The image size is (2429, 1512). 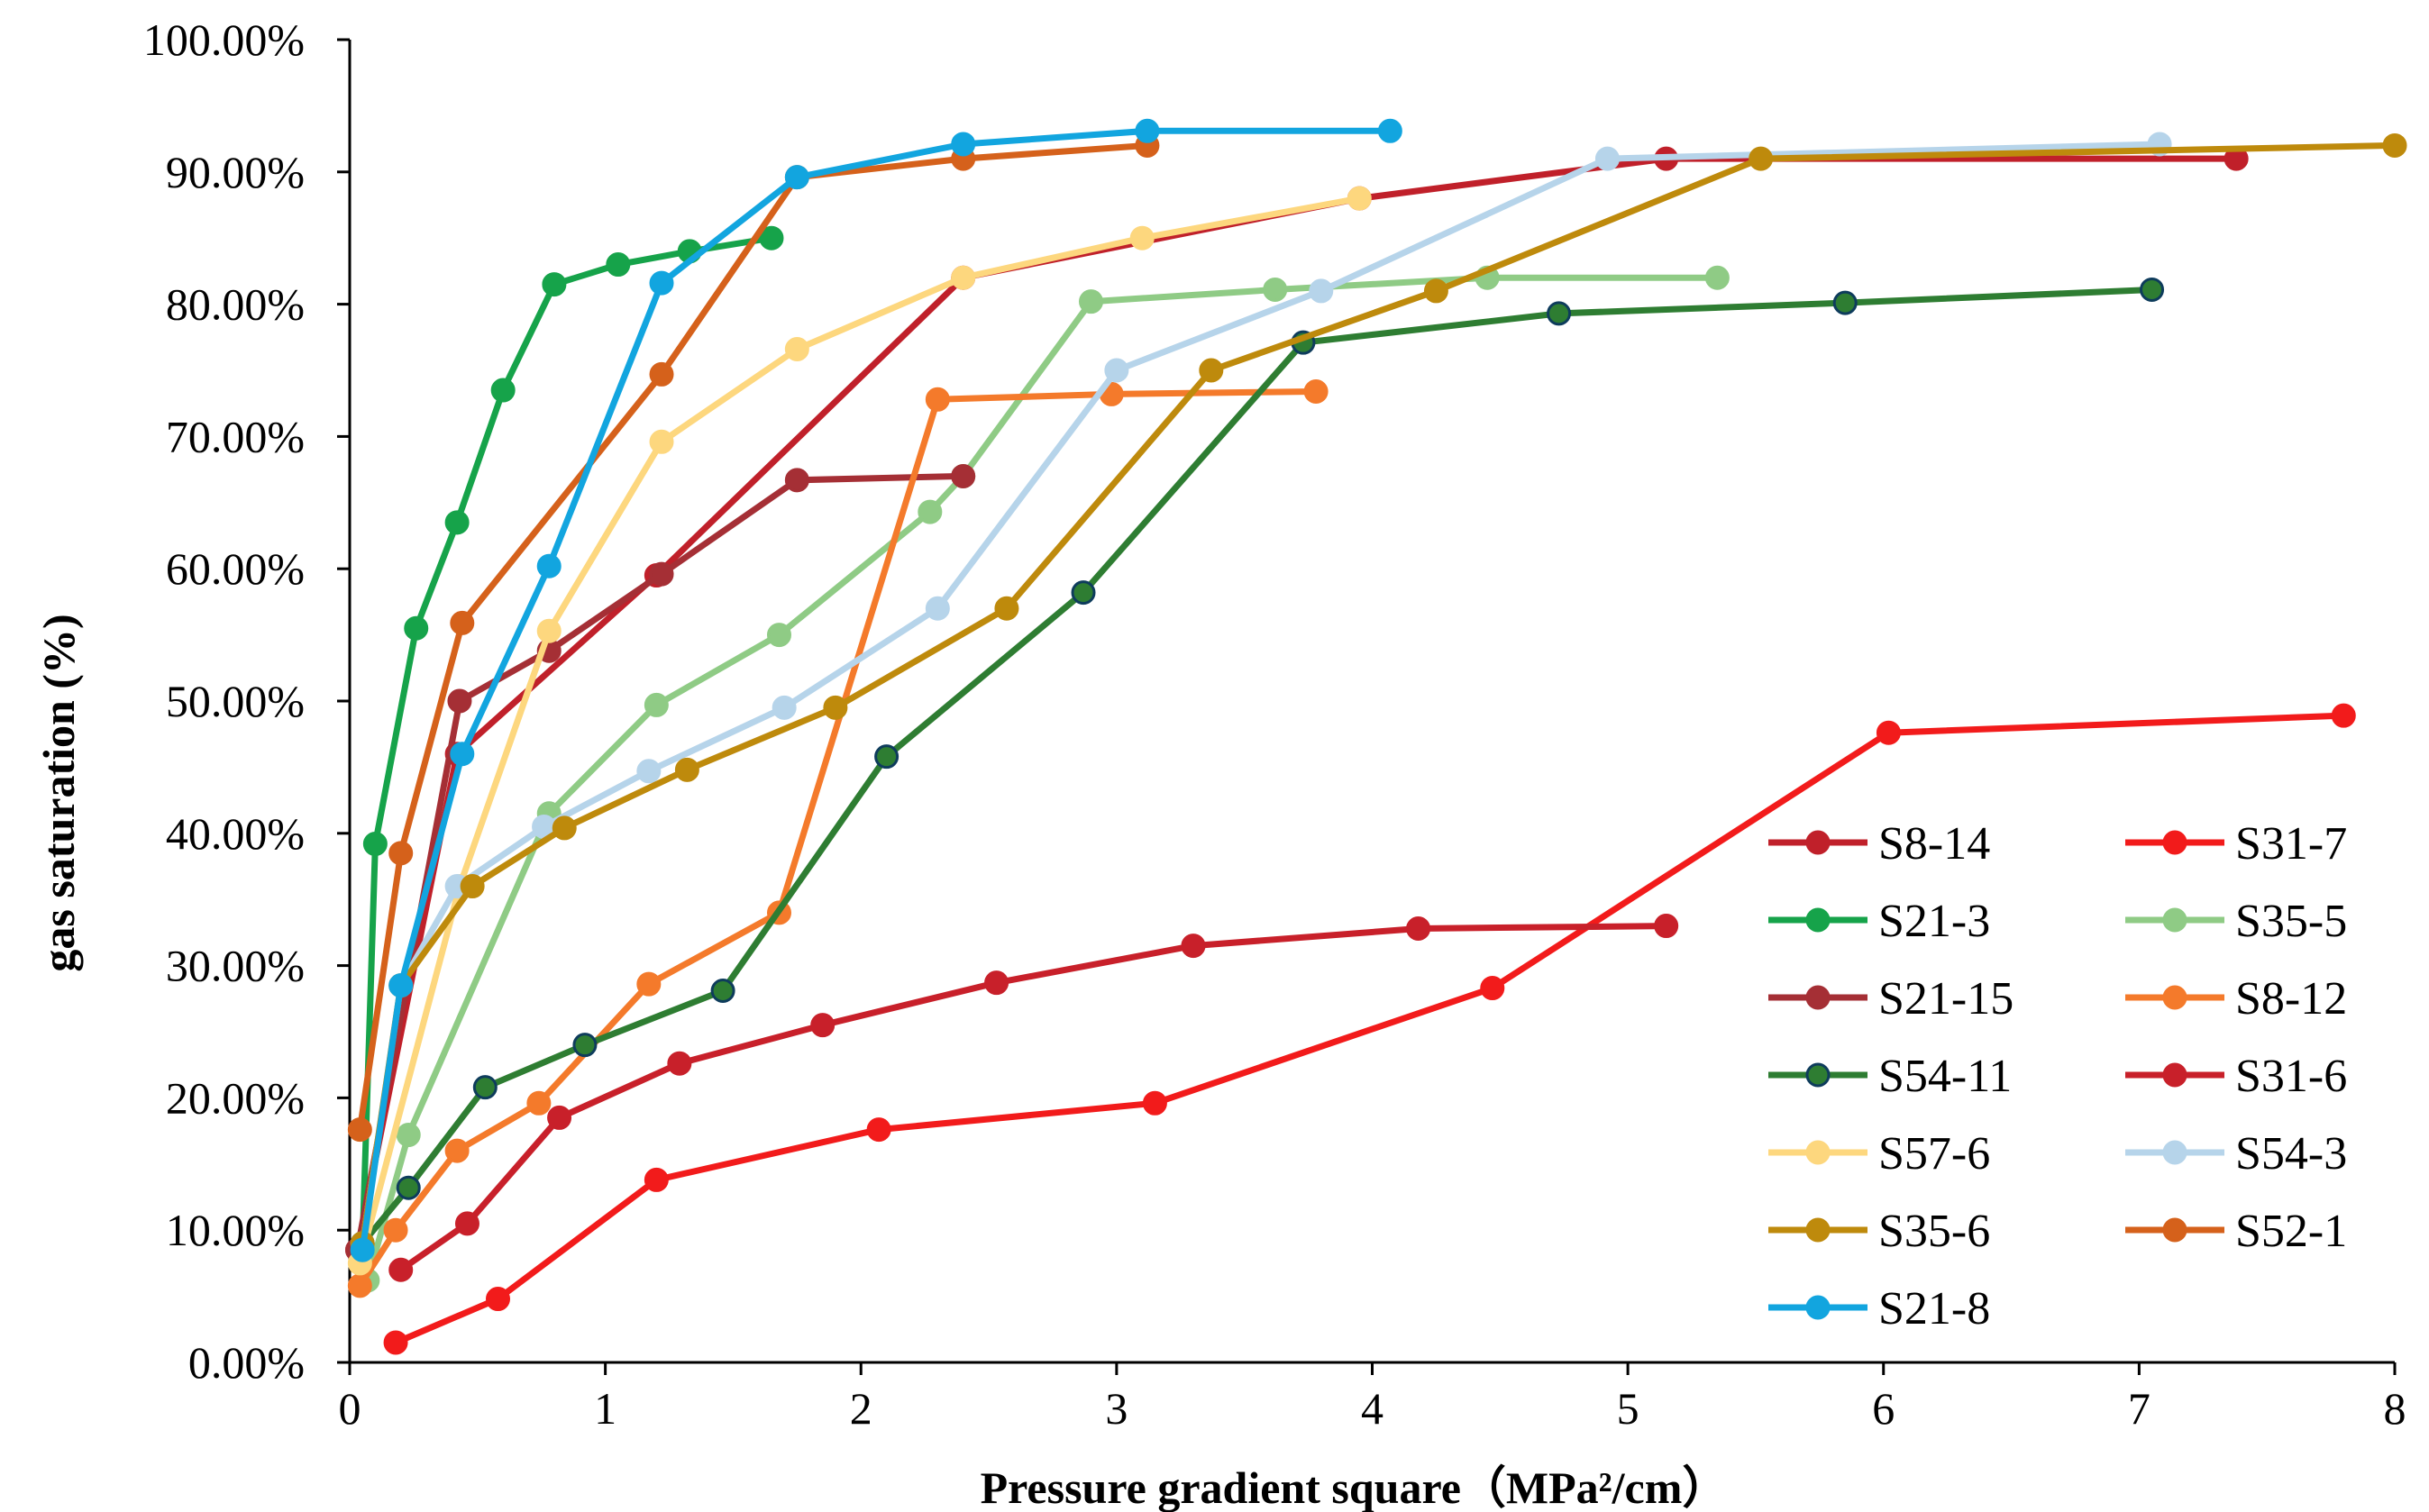 I want to click on y-tick-label: 10.00%, so click(x=235, y=1230).